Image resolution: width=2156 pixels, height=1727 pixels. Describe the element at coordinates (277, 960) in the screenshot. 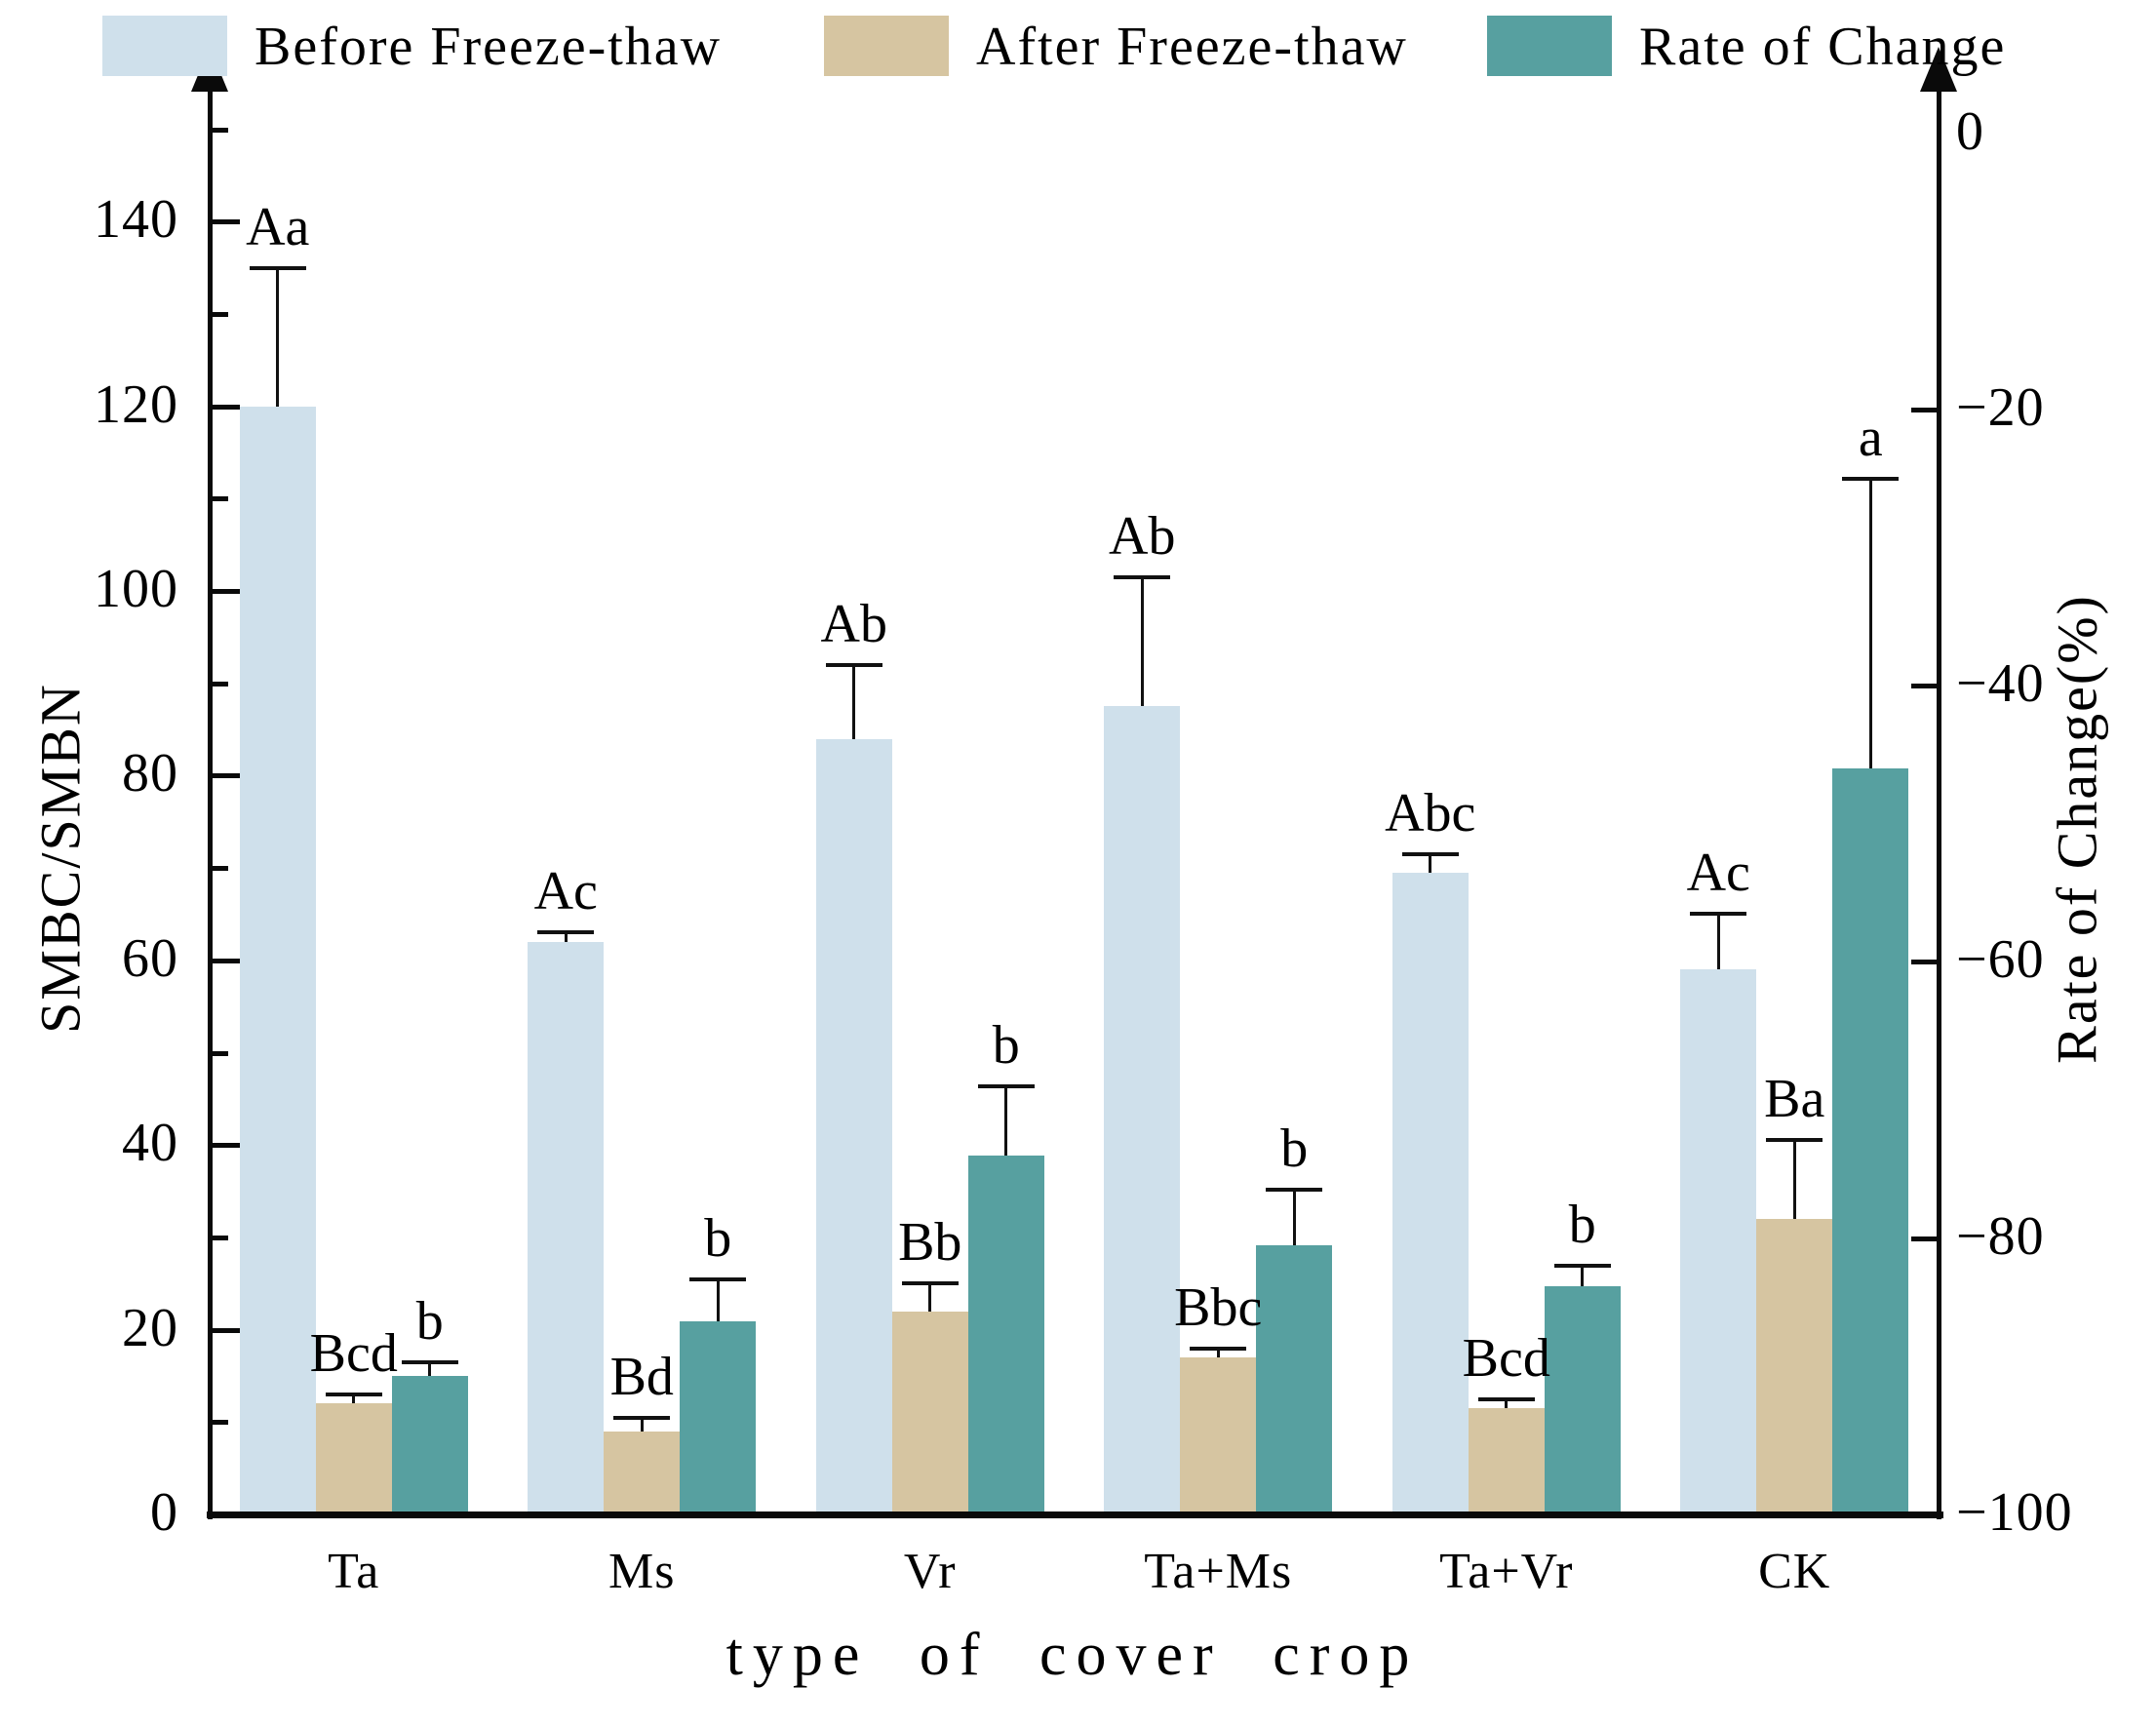

I see `bar-before-freeze-thaw-Ta` at that location.